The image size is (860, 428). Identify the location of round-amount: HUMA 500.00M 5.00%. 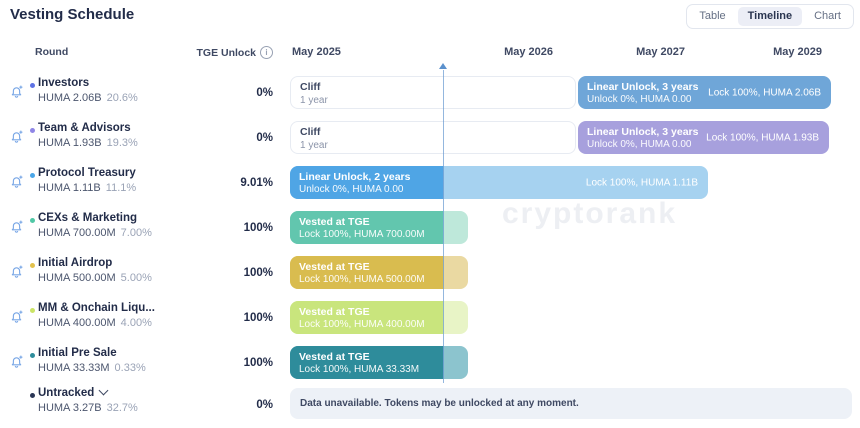
(95, 278).